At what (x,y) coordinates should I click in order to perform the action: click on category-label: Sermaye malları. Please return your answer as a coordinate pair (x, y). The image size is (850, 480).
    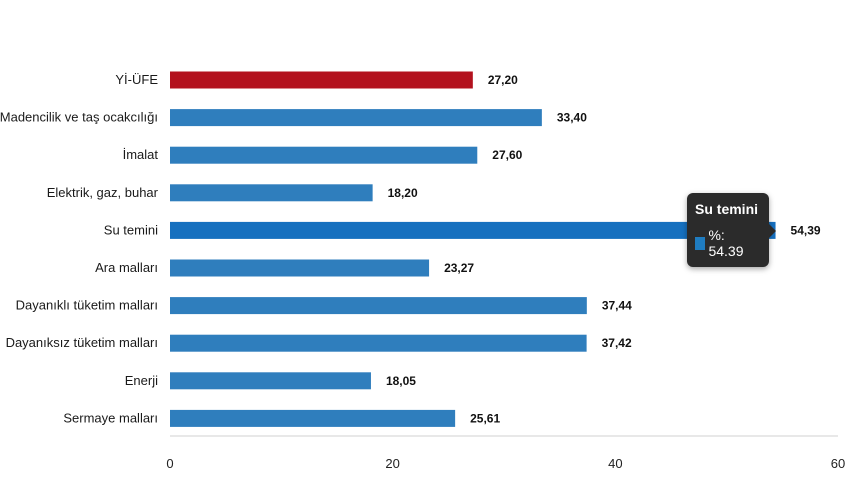
    Looking at the image, I should click on (110, 417).